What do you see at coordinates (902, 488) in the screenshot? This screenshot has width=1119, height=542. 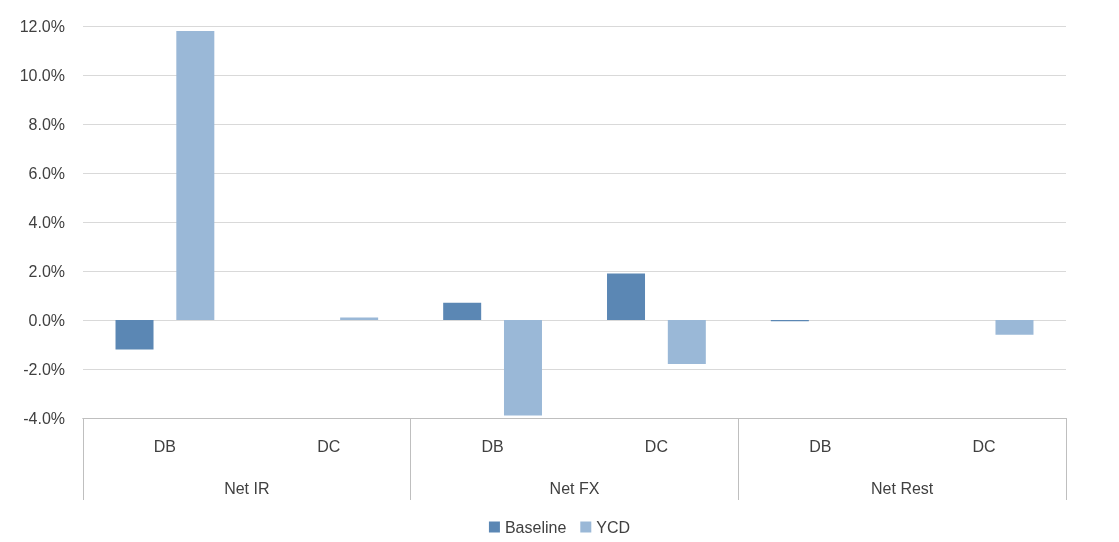 I see `text: Net Rest` at bounding box center [902, 488].